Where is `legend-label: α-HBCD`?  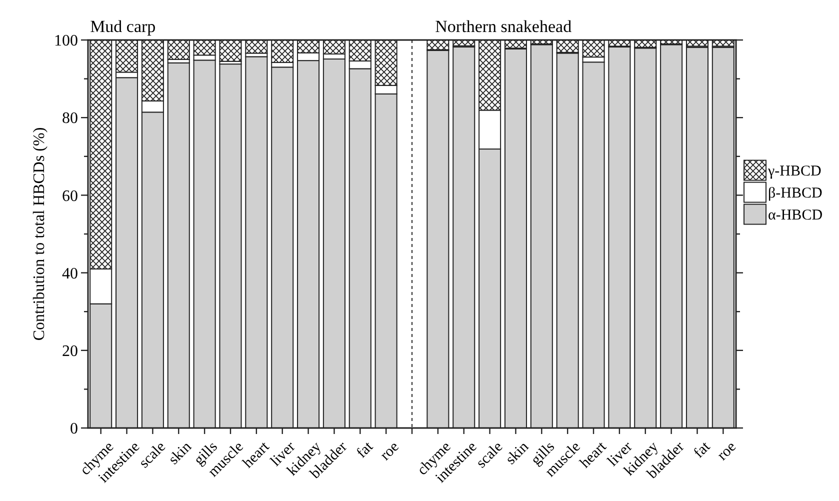
legend-label: α-HBCD is located at coordinates (795, 216).